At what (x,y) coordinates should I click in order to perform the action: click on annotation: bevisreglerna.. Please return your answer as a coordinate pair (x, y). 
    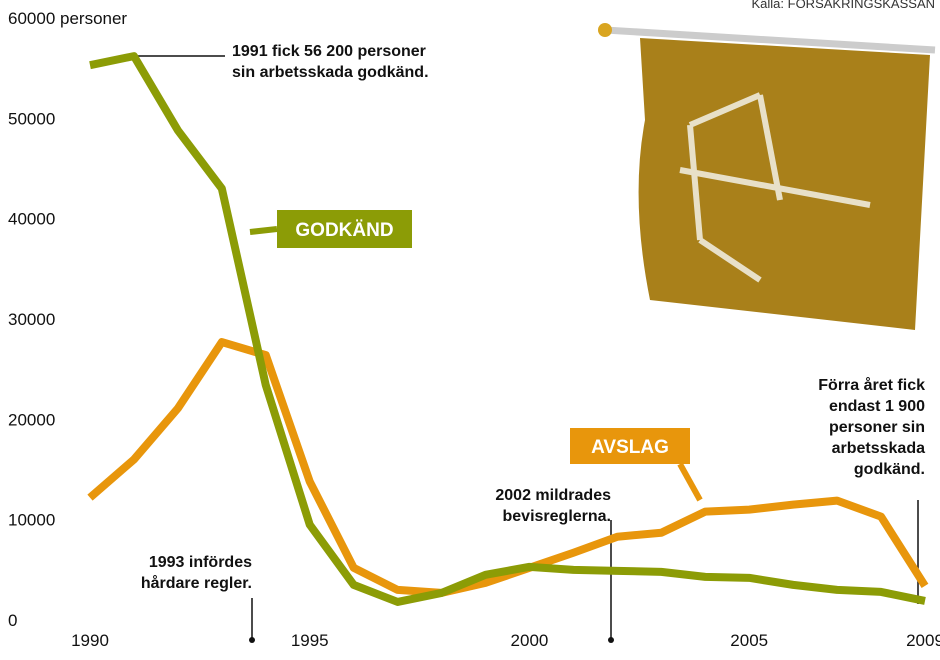
    Looking at the image, I should click on (557, 516).